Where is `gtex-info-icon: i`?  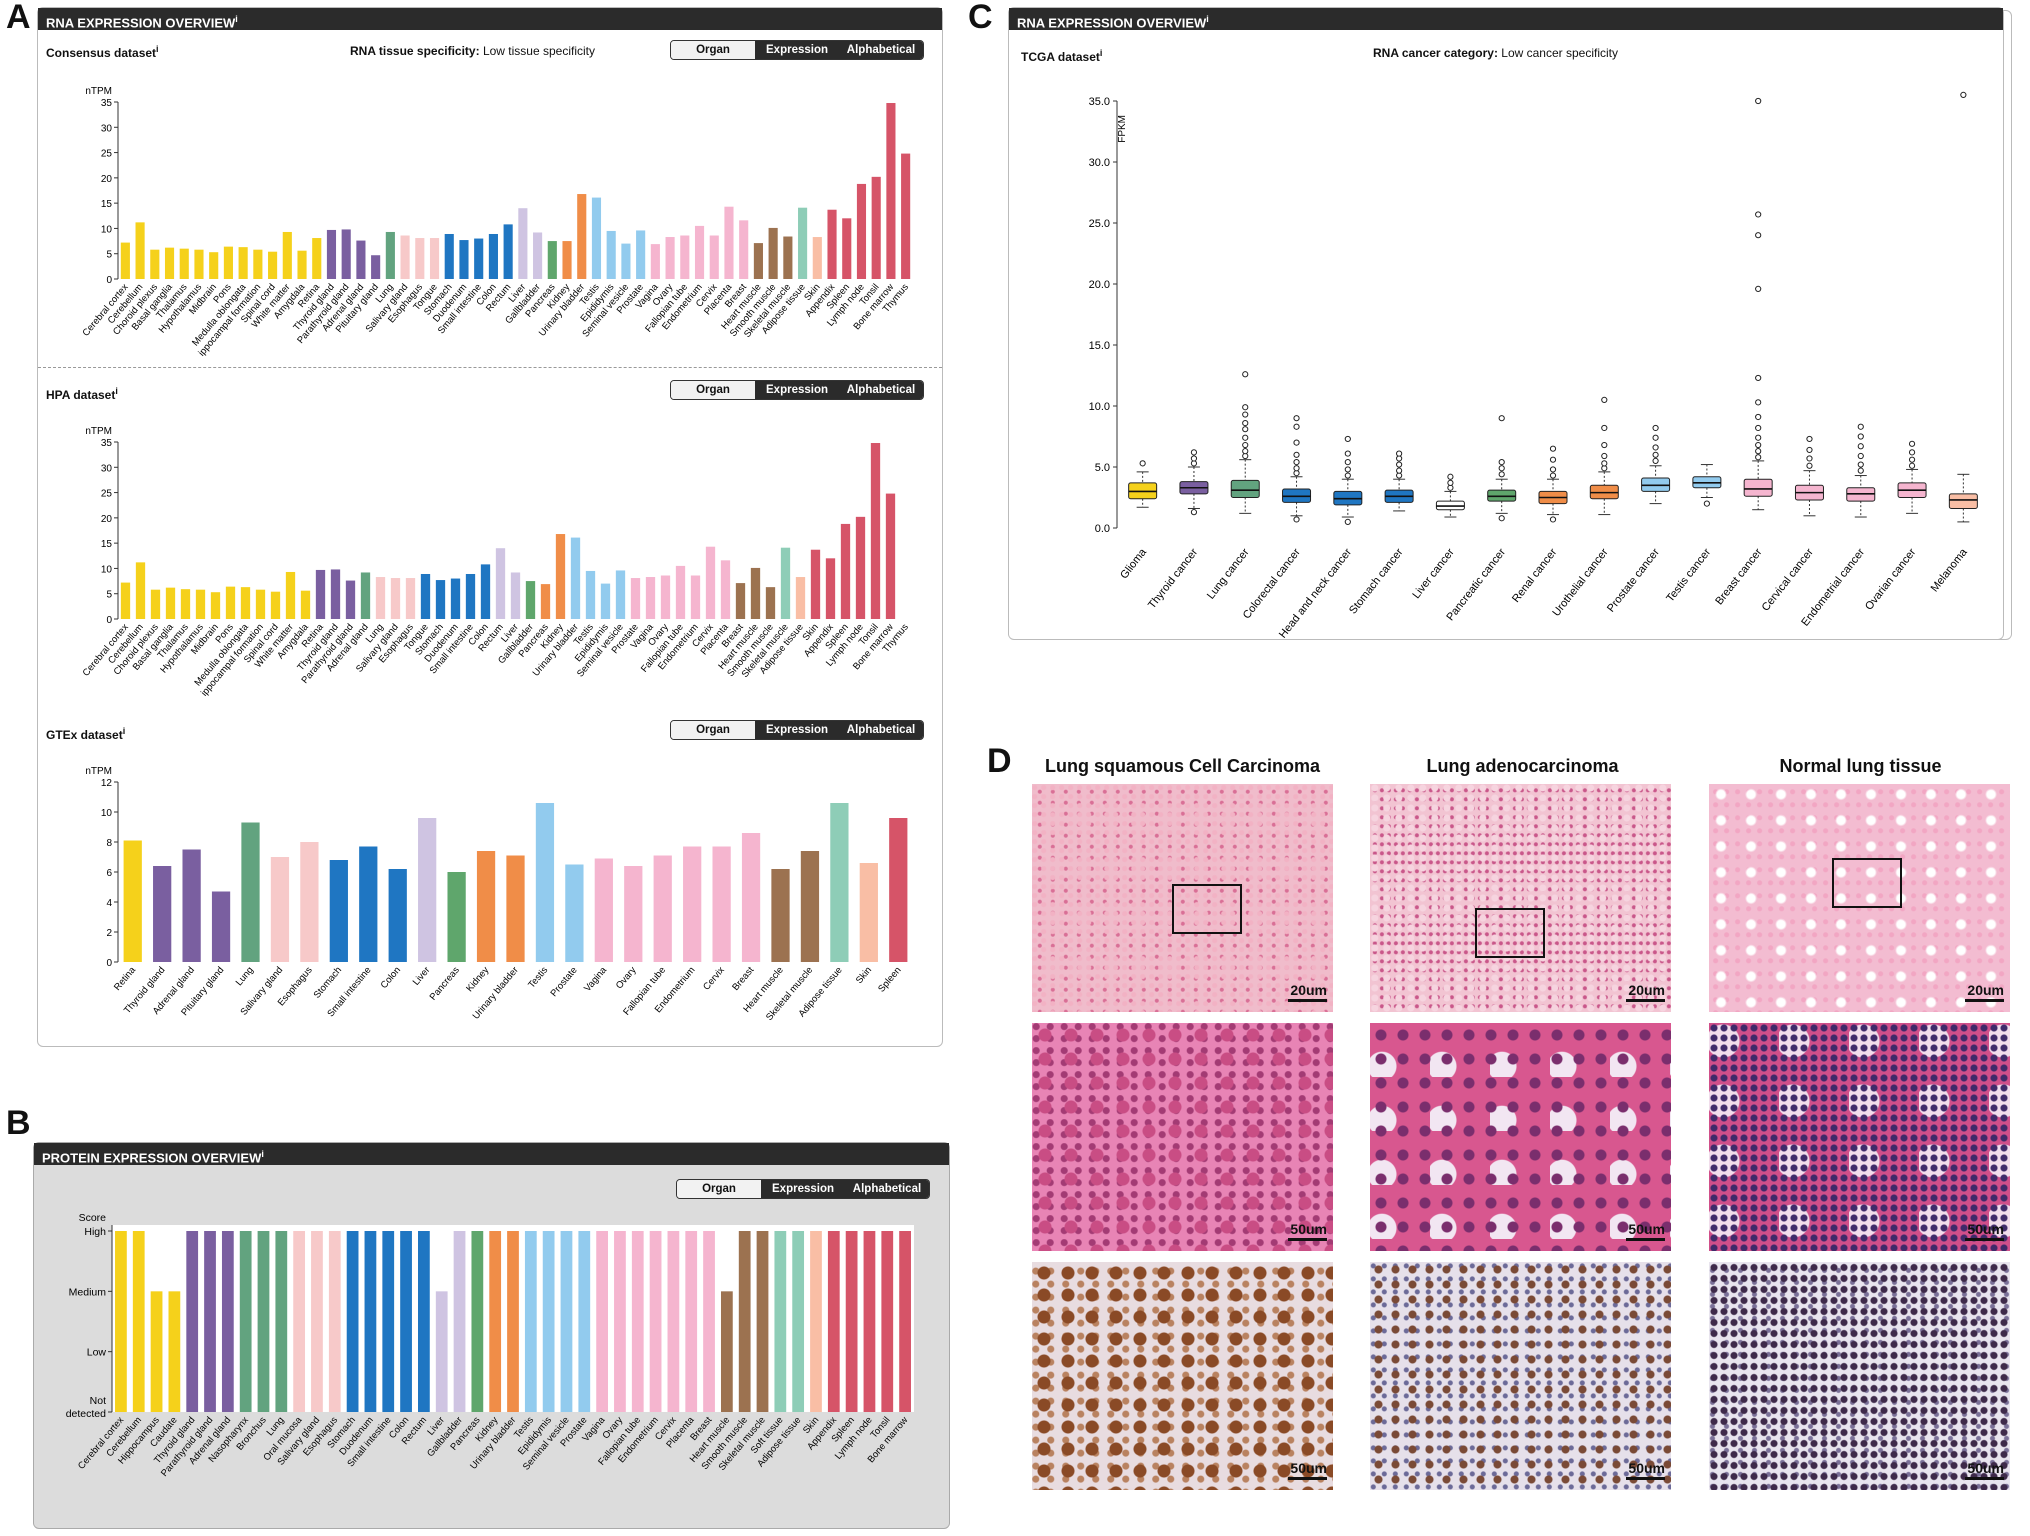 gtex-info-icon: i is located at coordinates (124, 731).